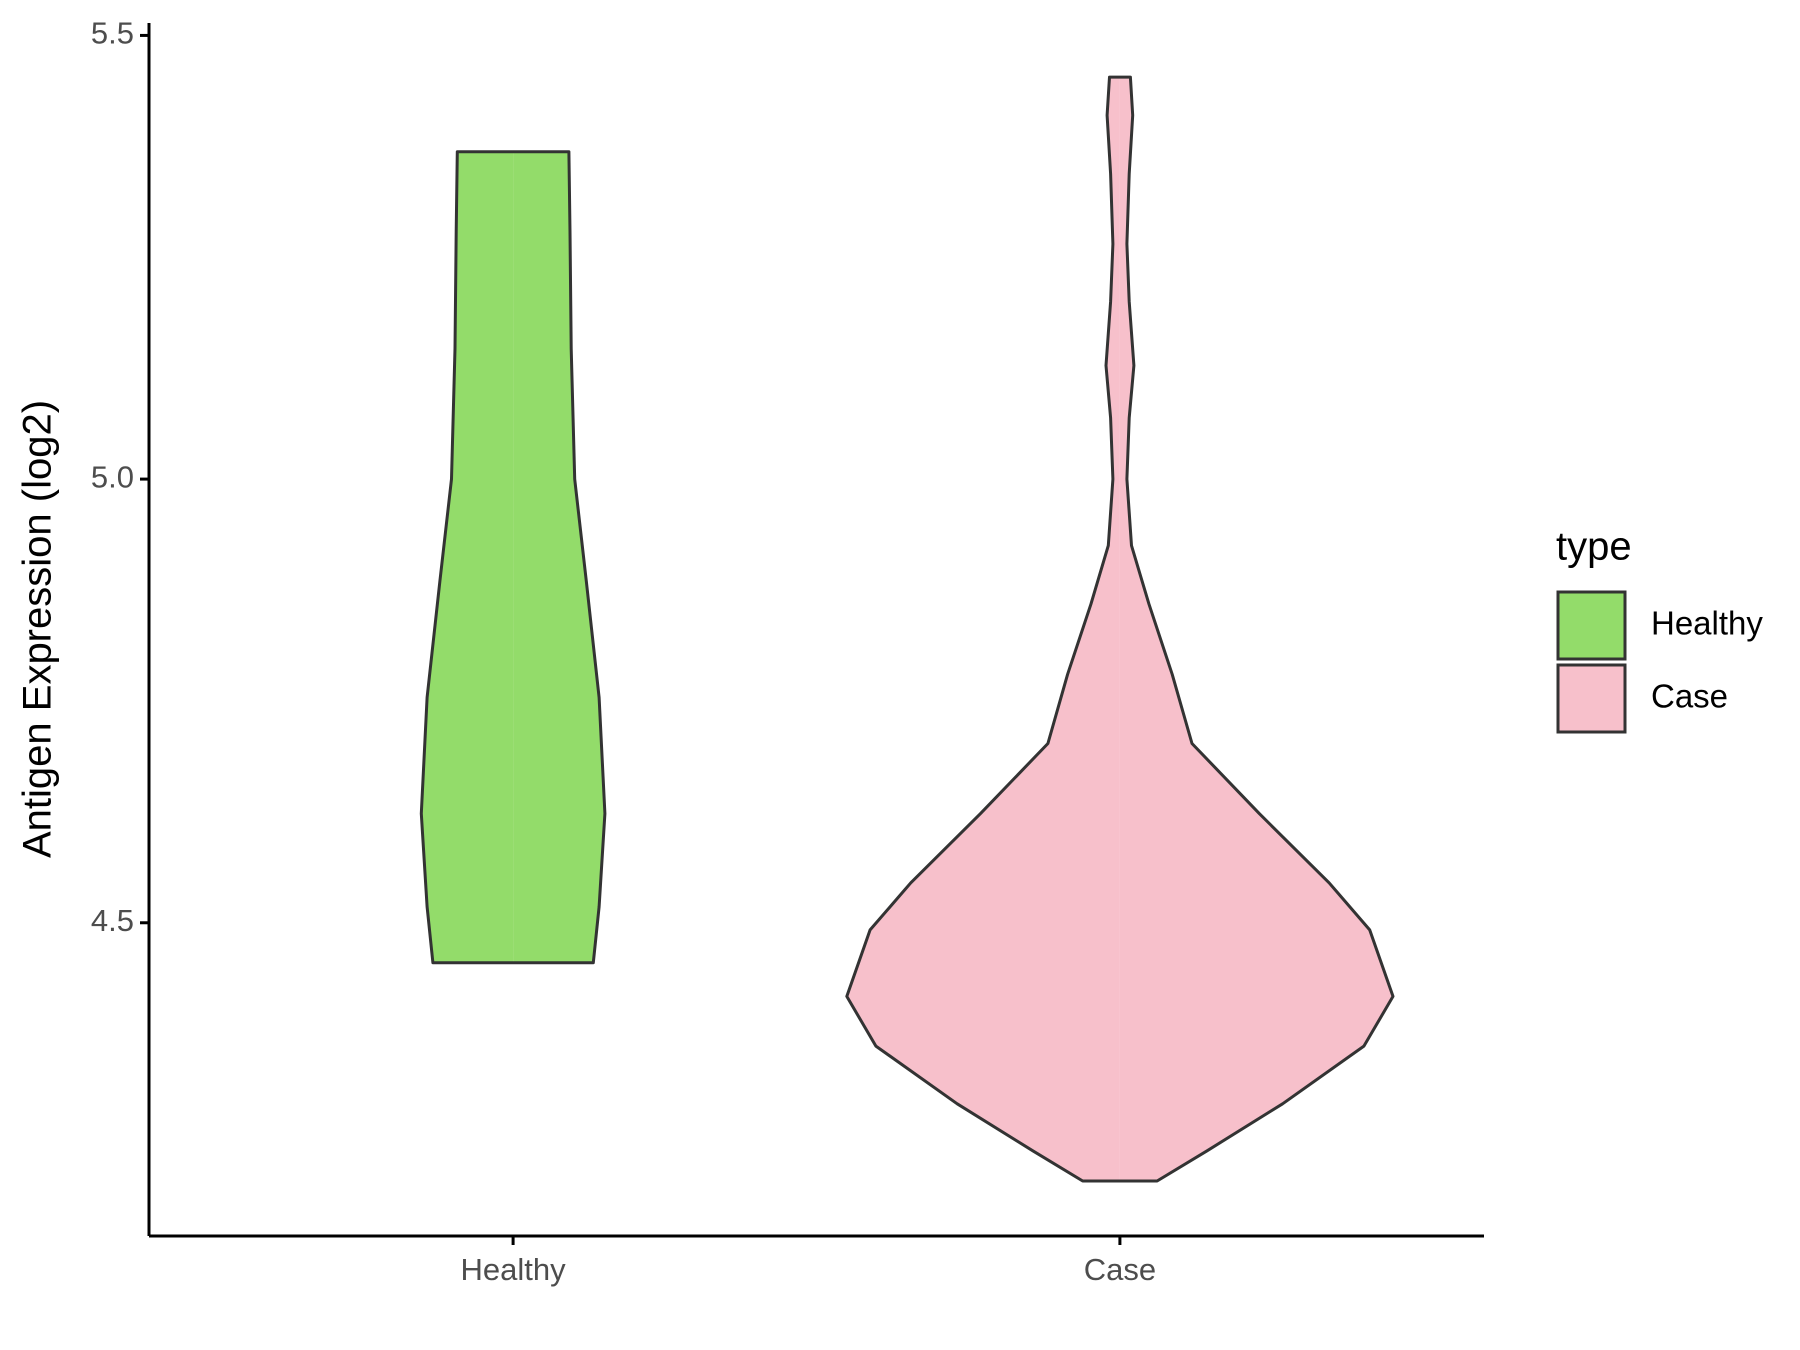 The image size is (1800, 1350). What do you see at coordinates (38, 629) in the screenshot?
I see `y-axis-title: Antigen Expression (log2)` at bounding box center [38, 629].